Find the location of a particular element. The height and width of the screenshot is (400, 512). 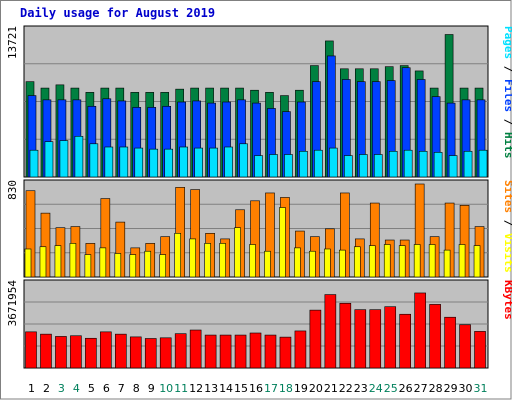

y-max-label-traffic: 13721 is located at coordinates (12, 42).